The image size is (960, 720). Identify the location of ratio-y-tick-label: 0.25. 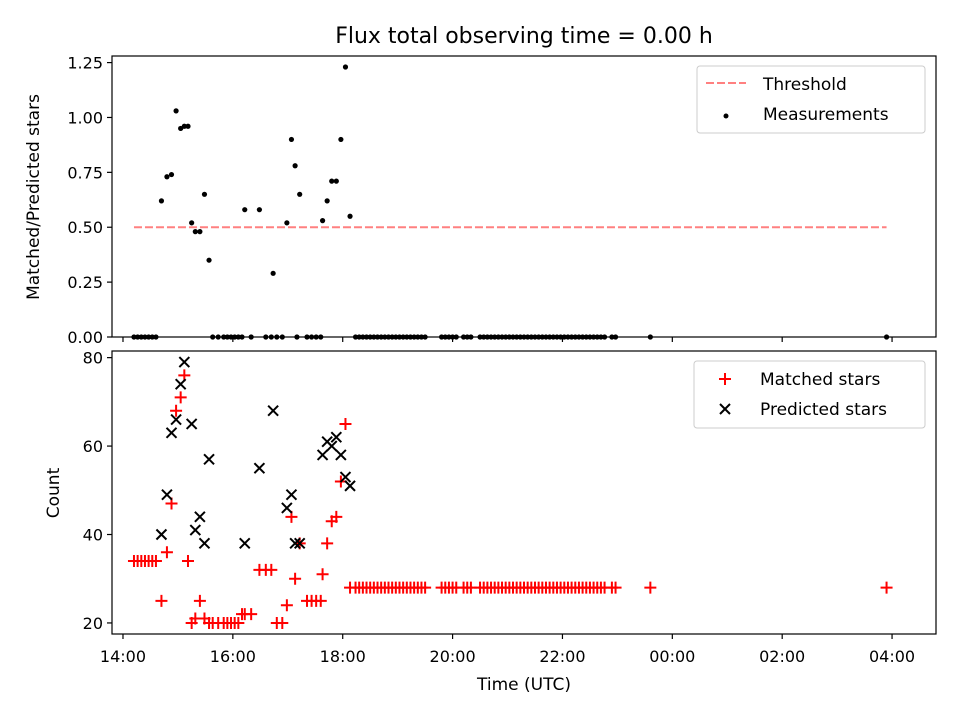
(85, 282).